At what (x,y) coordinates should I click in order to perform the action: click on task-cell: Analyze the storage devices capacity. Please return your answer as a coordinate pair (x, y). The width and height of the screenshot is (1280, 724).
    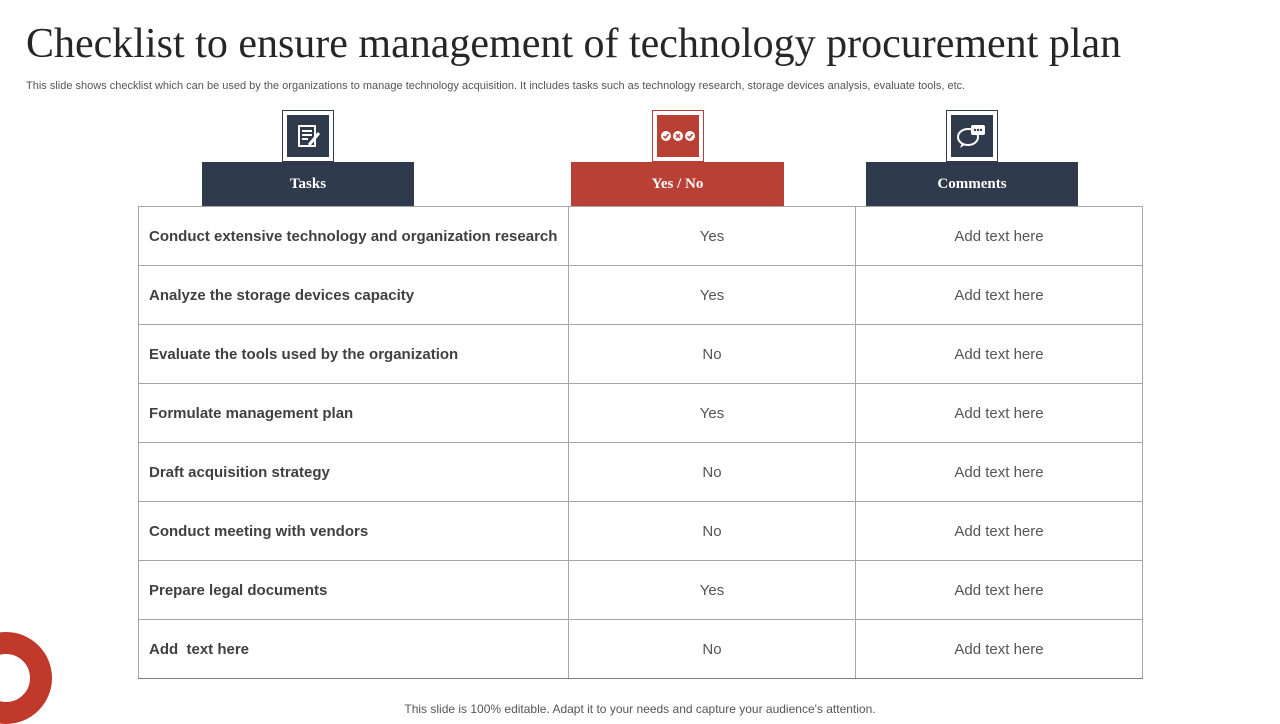
    Looking at the image, I should click on (353, 295).